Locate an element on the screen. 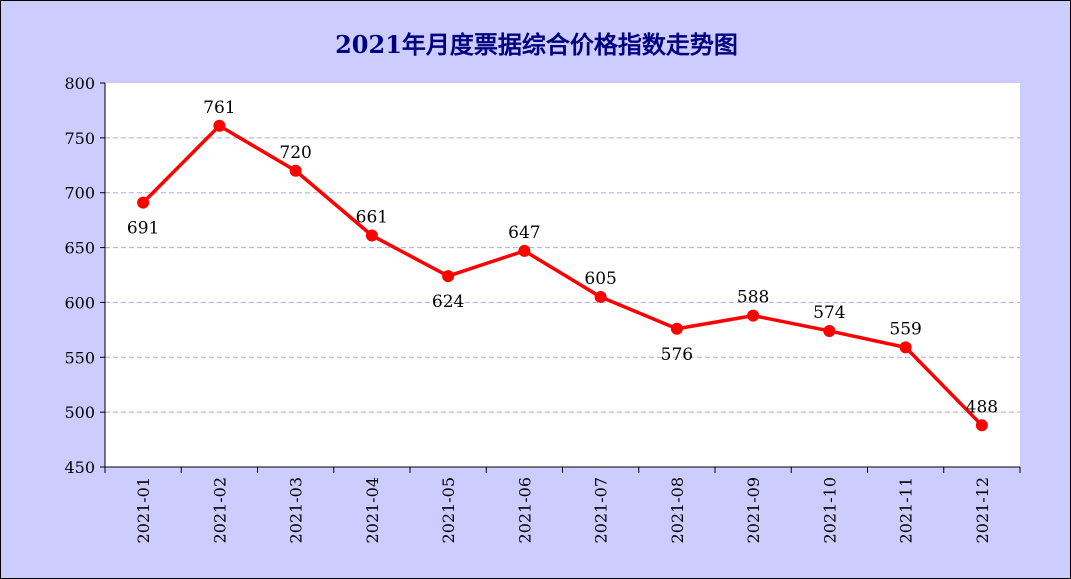  data-label: 661 is located at coordinates (372, 218).